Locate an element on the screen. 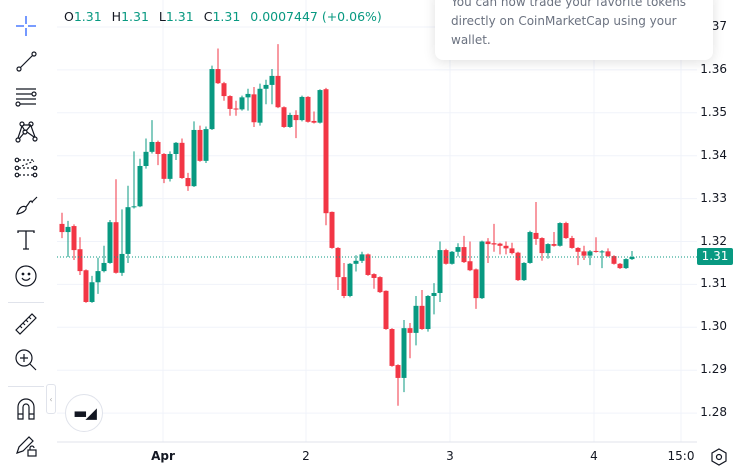 This screenshot has height=470, width=745. projection-icon is located at coordinates (26, 168).